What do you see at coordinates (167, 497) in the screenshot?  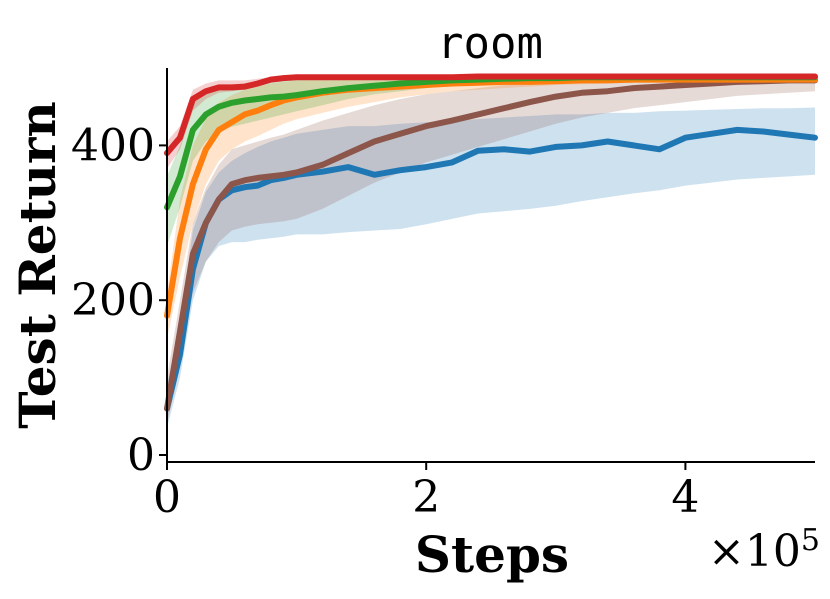 I see `x-tick-label: 0` at bounding box center [167, 497].